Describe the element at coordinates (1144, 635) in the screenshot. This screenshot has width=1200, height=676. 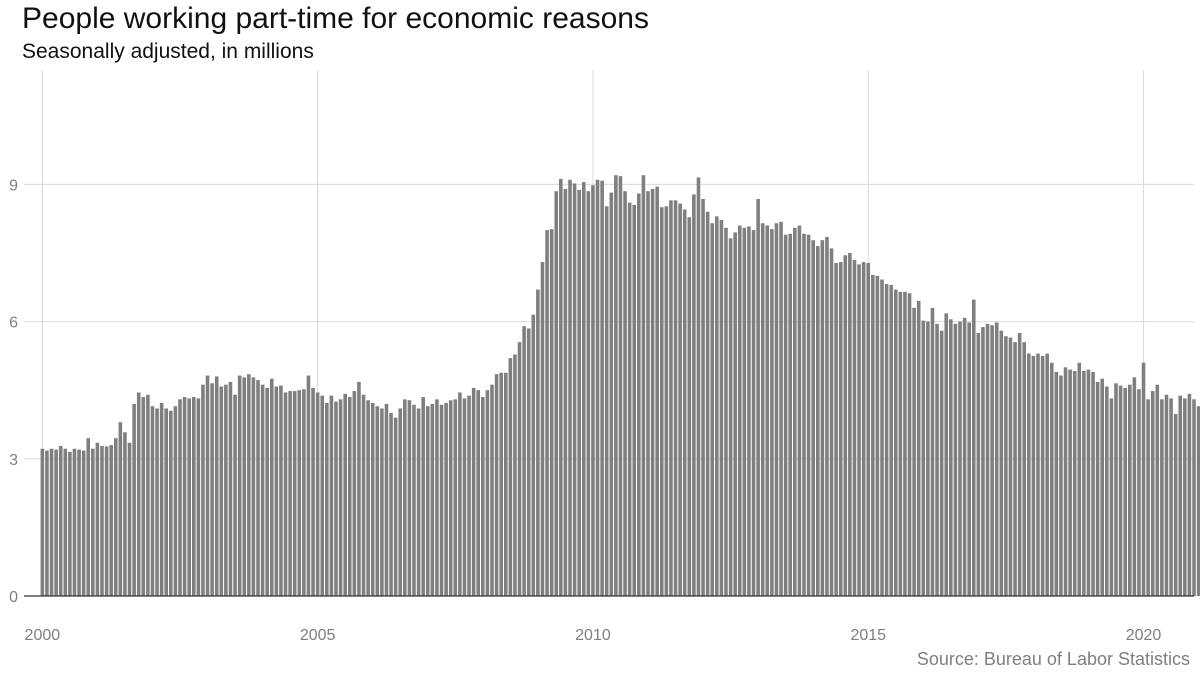
I see `x-tick-label: 2020` at that location.